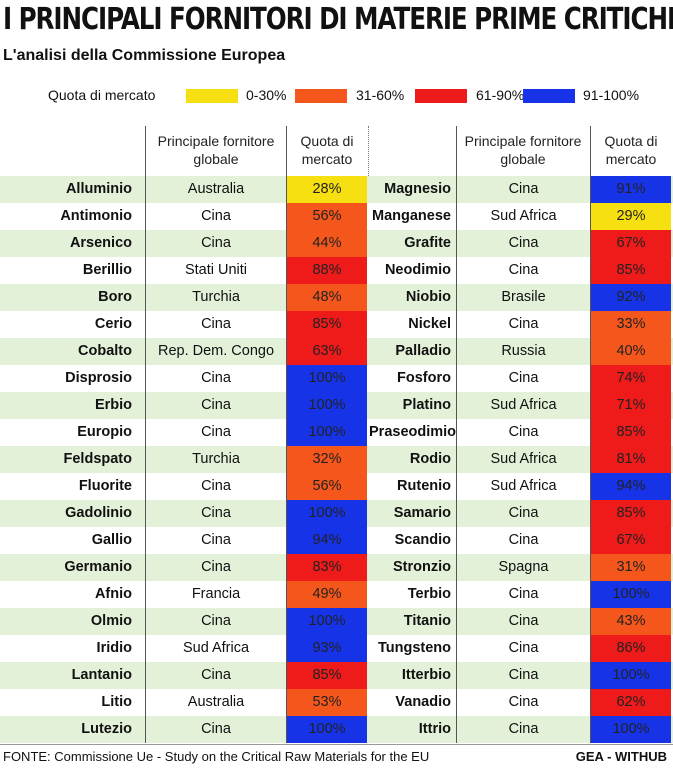 This screenshot has width=673, height=769. What do you see at coordinates (336, 324) in the screenshot?
I see `table-row: Cerio Cina 85% Nickel Cina 33%` at bounding box center [336, 324].